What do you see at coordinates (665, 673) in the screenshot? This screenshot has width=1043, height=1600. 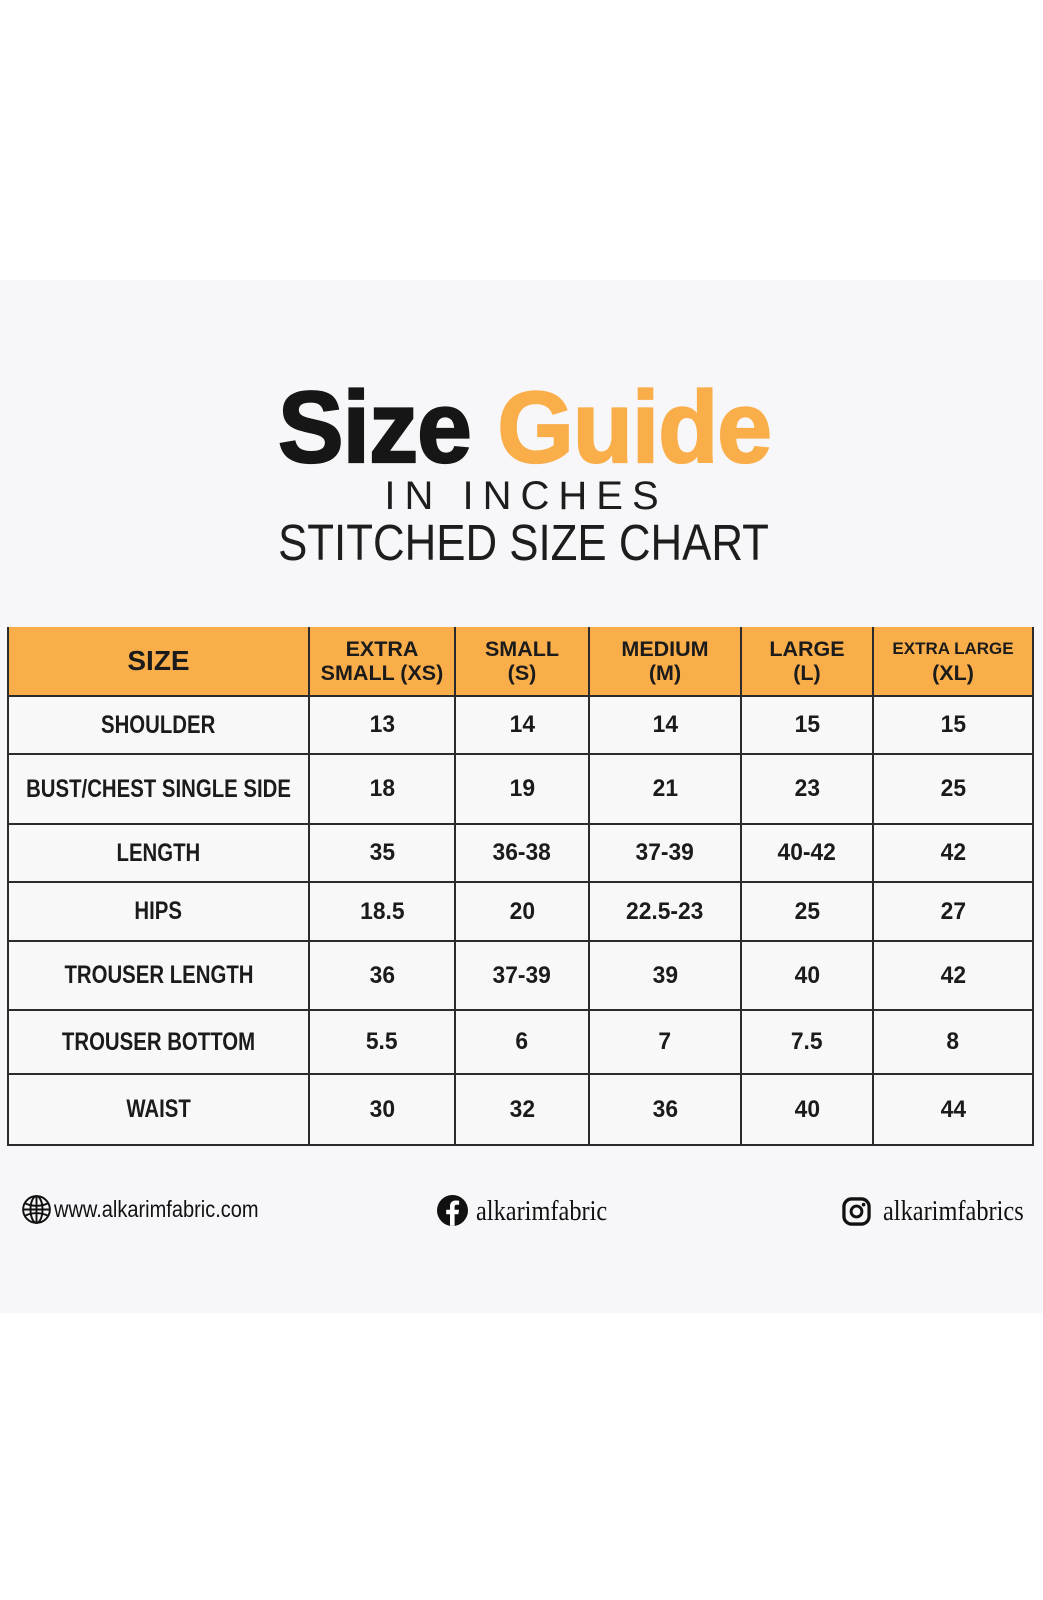 I see `header-m-line2: (M)` at bounding box center [665, 673].